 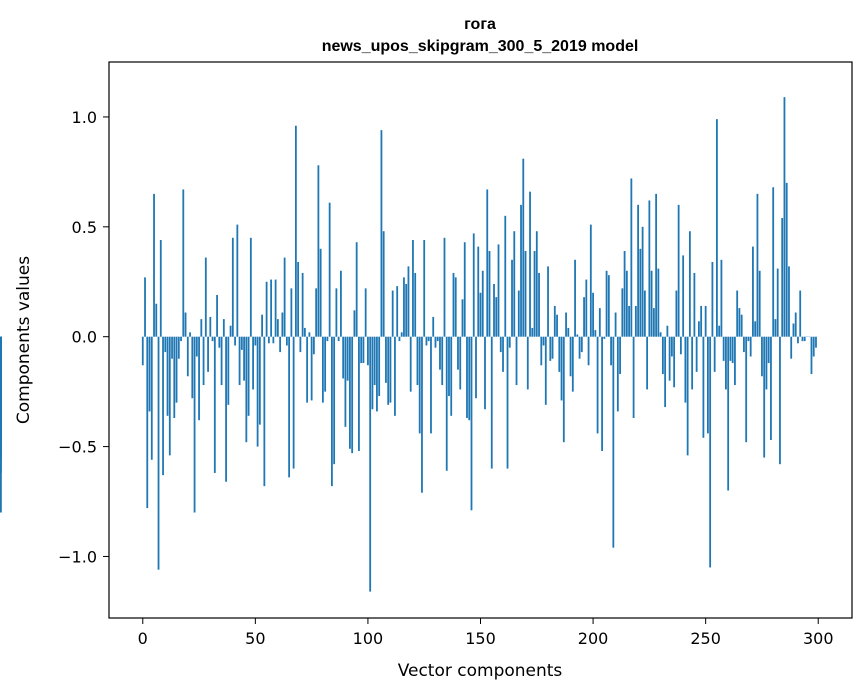 I want to click on chart-title: гога, so click(x=480, y=24).